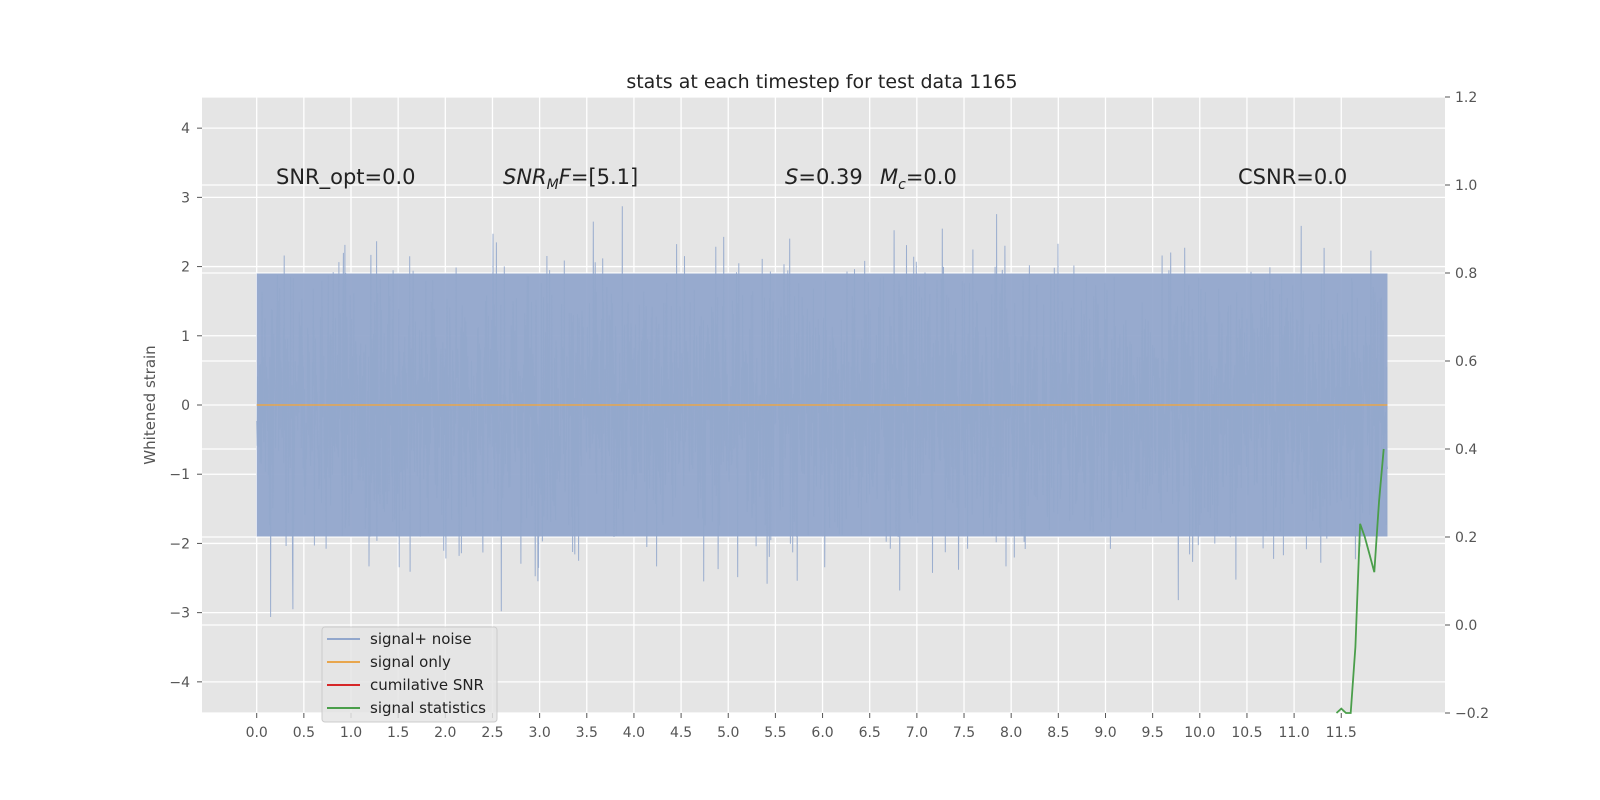 The image size is (1600, 800). What do you see at coordinates (421, 639) in the screenshot?
I see `legend-label-signal-noise: signal+ noise` at bounding box center [421, 639].